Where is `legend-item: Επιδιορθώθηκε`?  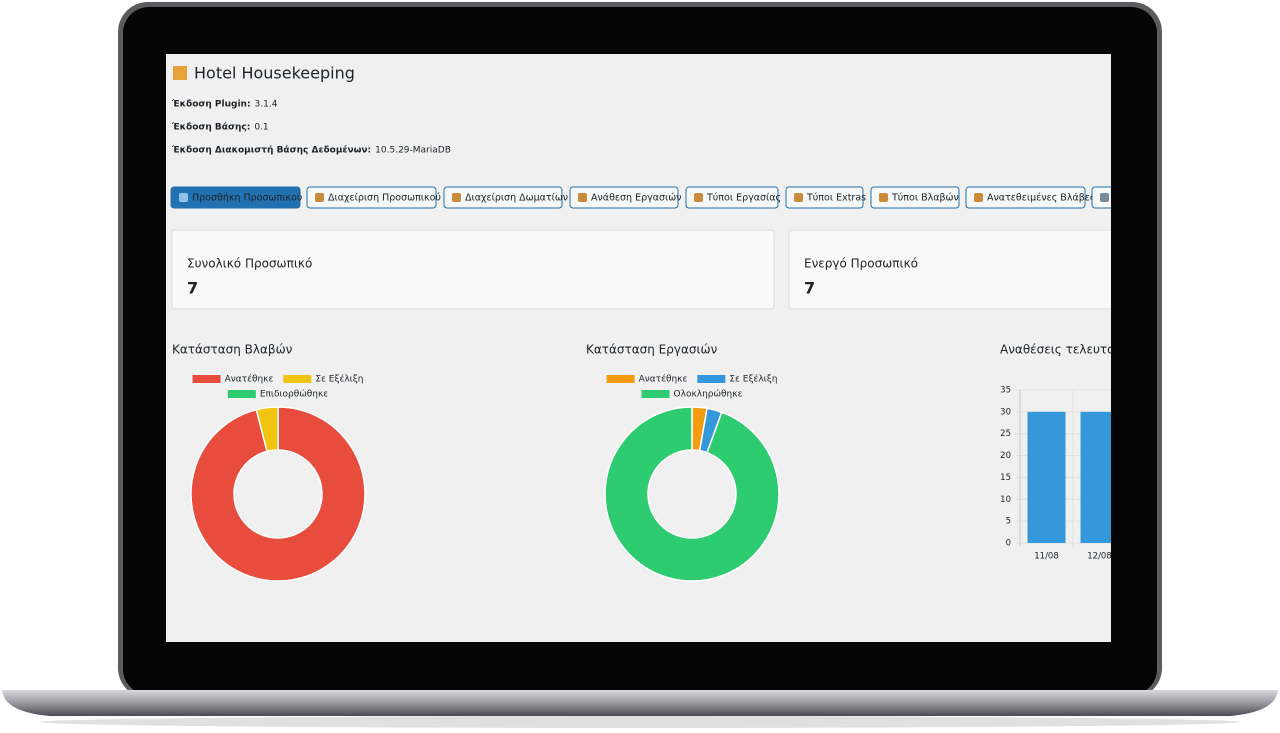
legend-item: Επιδιορθώθηκε is located at coordinates (277, 394).